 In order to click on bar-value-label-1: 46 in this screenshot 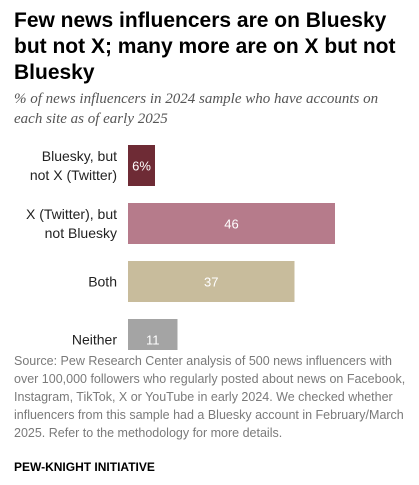, I will do `click(231, 224)`.